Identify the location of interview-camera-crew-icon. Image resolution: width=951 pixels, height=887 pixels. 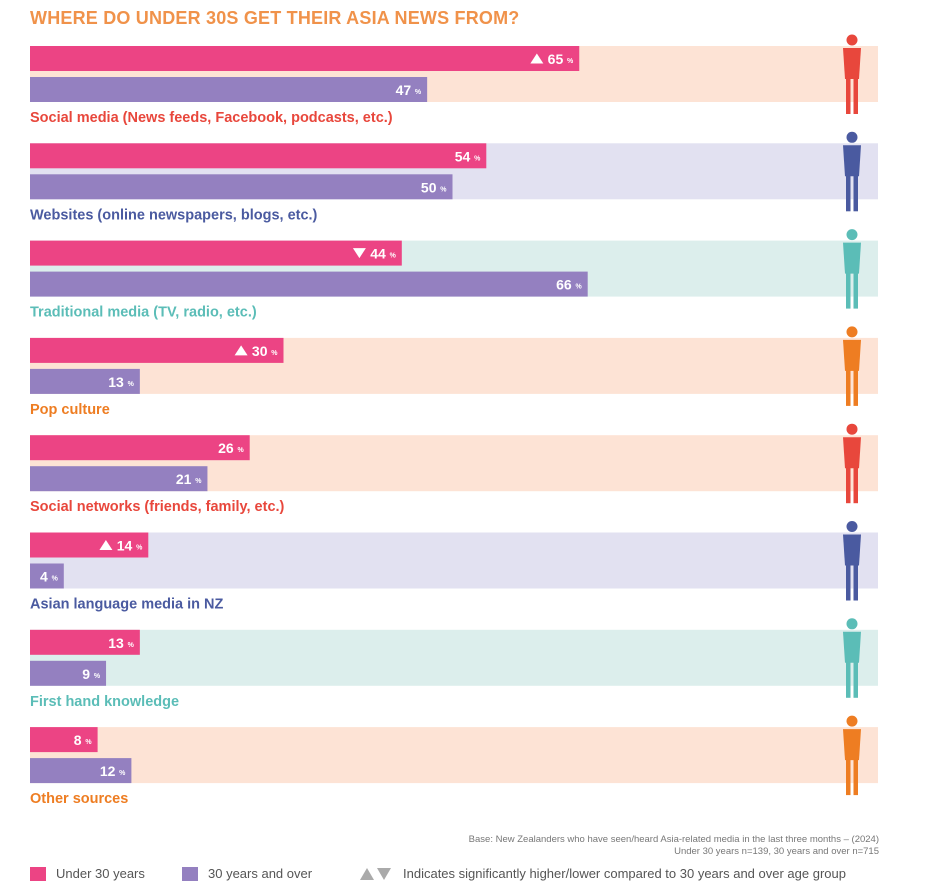
(852, 561).